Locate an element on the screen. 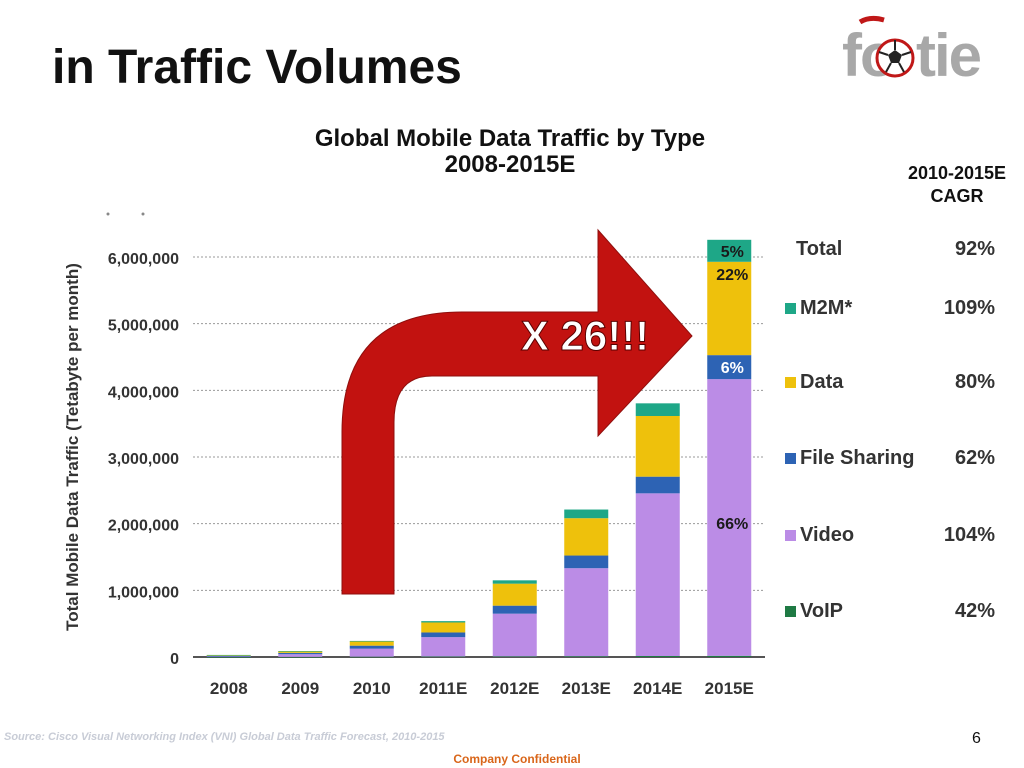 The width and height of the screenshot is (1024, 768). legend-row-total: Total 92% is located at coordinates (887, 250).